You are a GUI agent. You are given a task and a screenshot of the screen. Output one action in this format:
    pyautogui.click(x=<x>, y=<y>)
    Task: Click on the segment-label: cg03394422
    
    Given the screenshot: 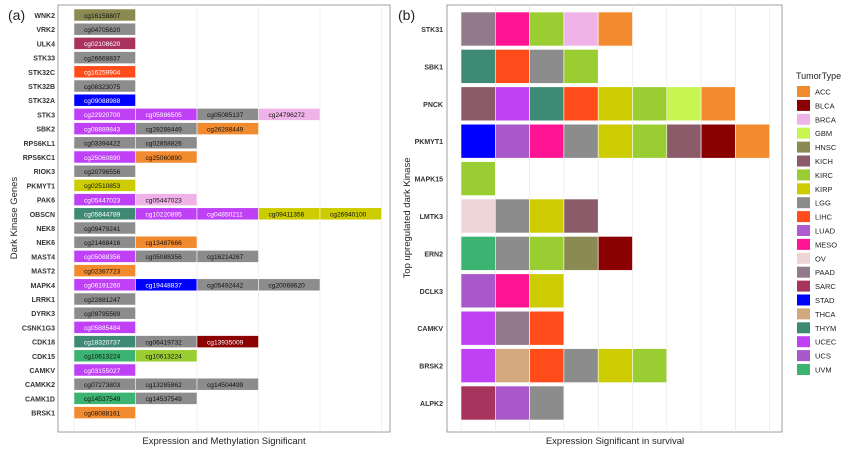 What is the action you would take?
    pyautogui.click(x=102, y=144)
    